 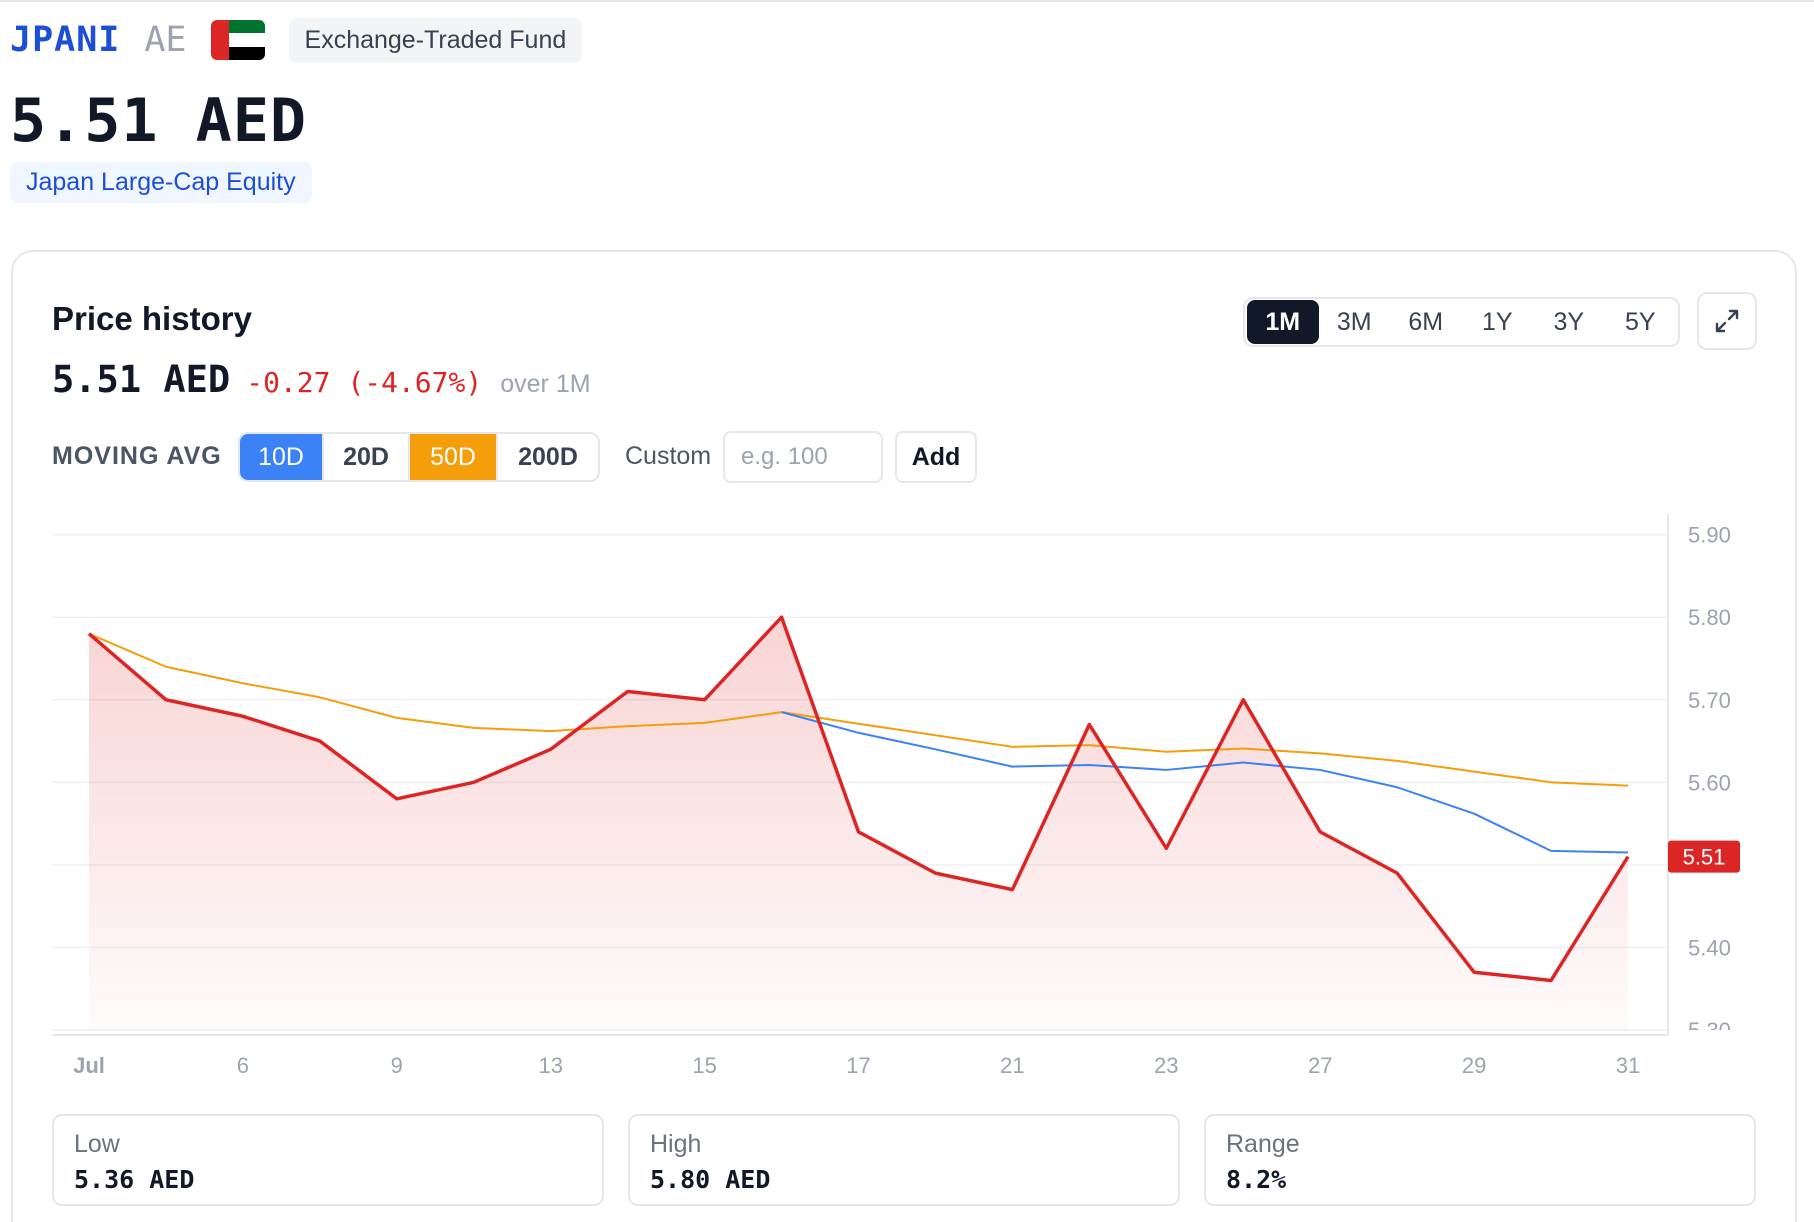 I want to click on price-summary: 5.51 AED -0.27 (-4.67%) over 1M, so click(x=321, y=379).